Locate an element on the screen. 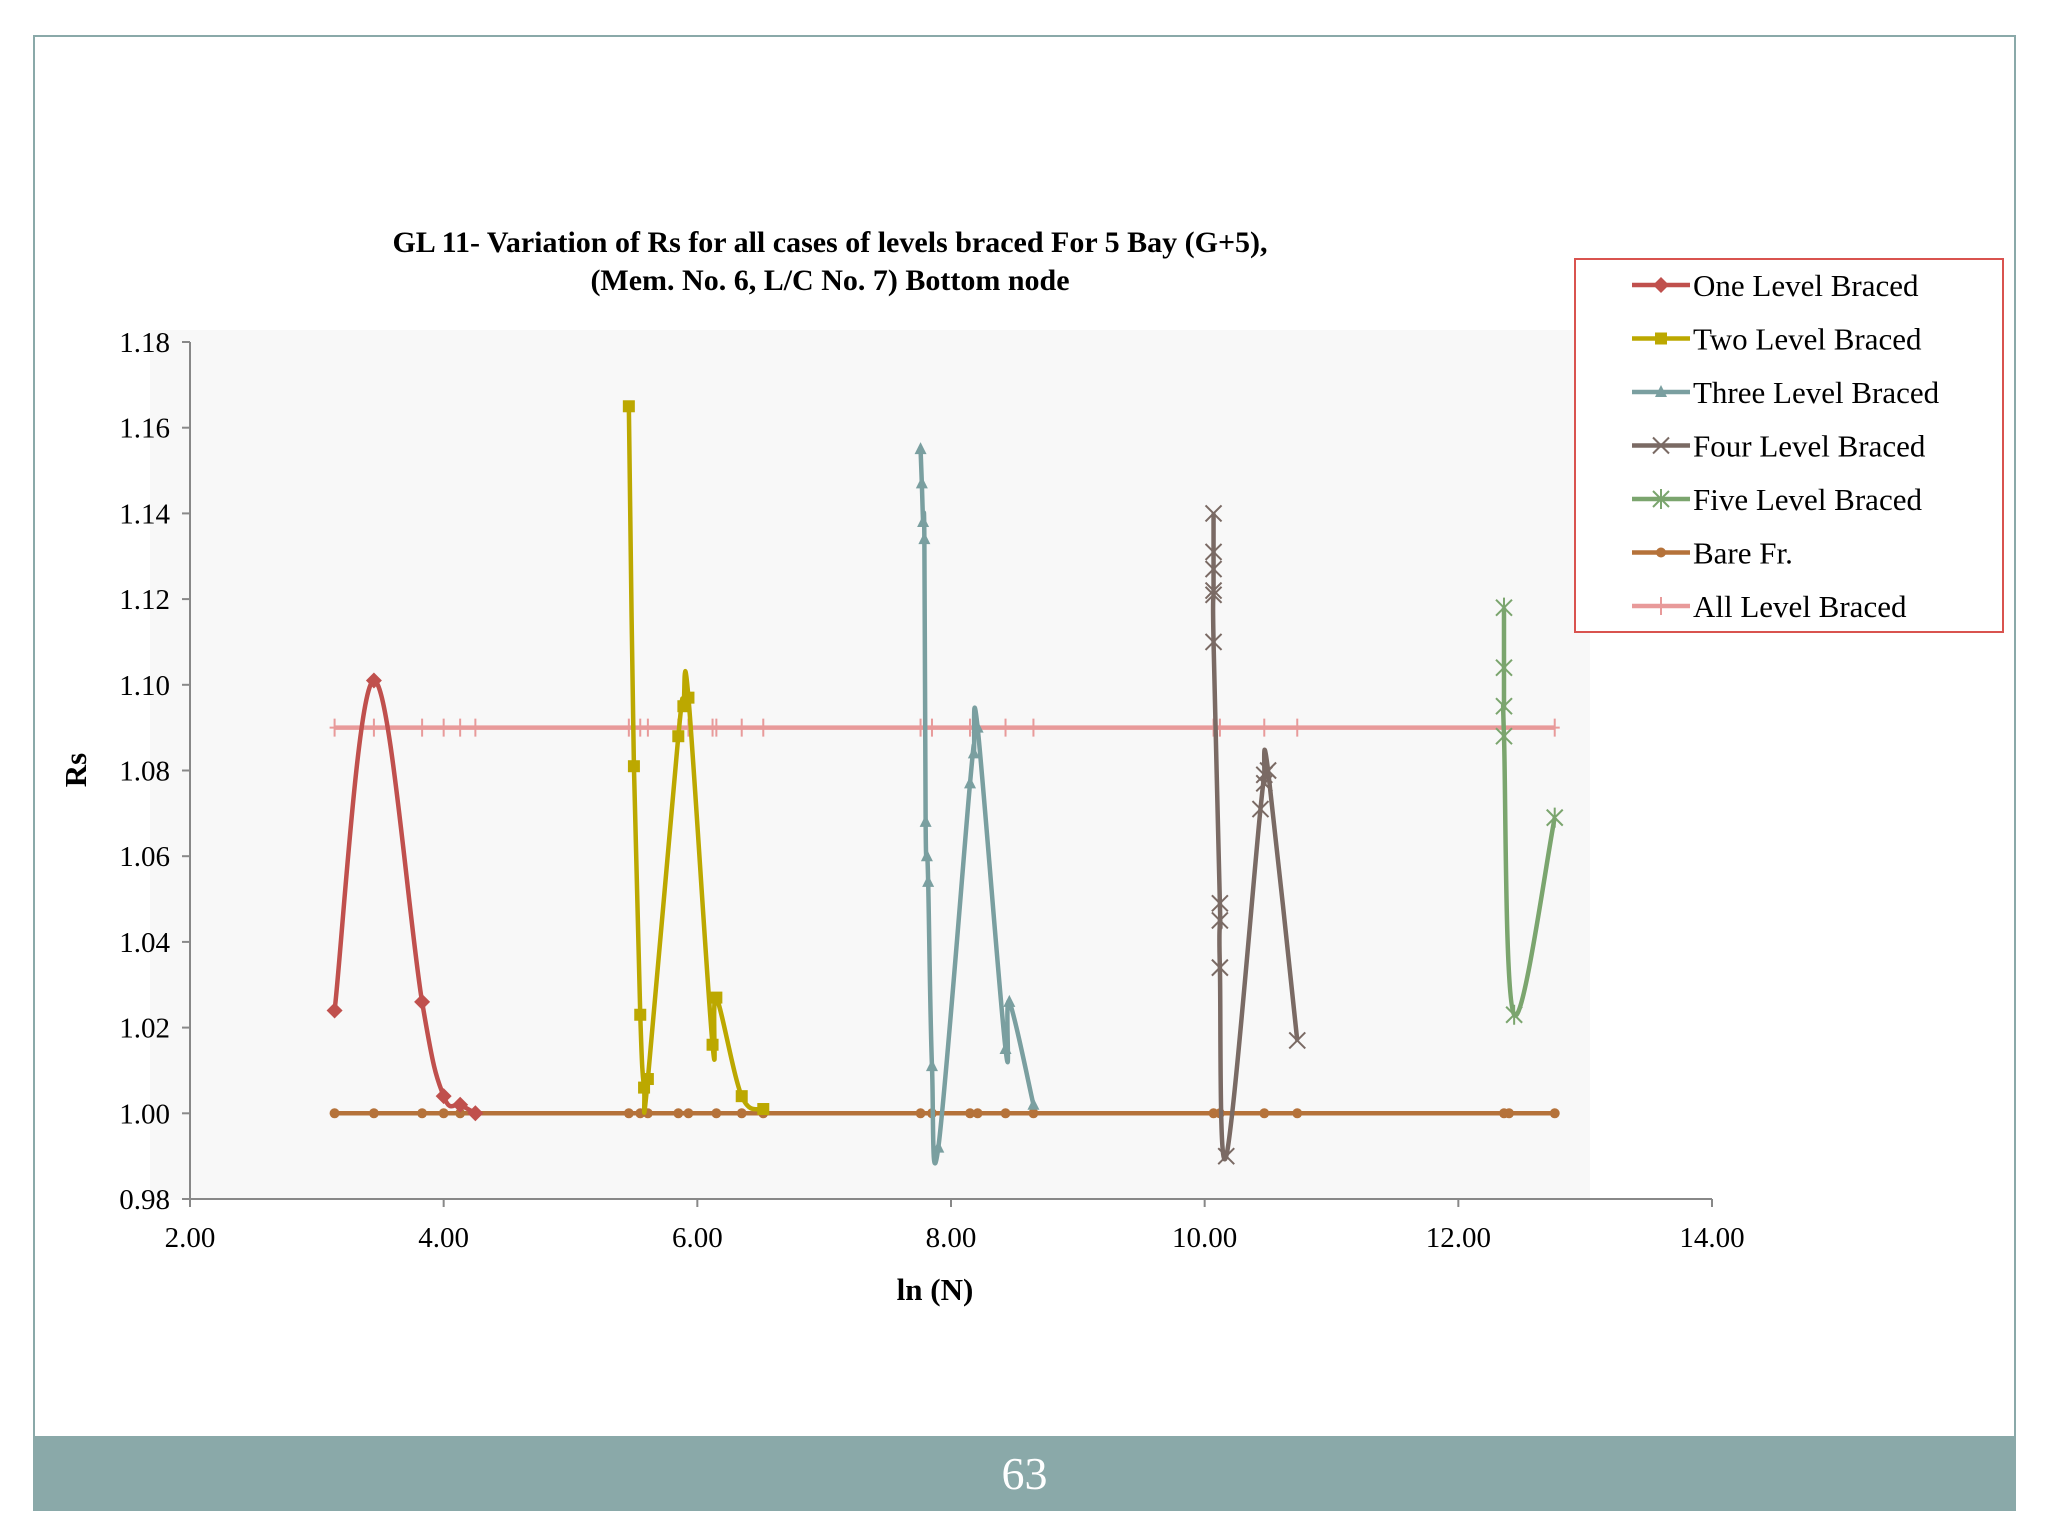 The width and height of the screenshot is (2048, 1536). page-number: 63 is located at coordinates (1024, 1473).